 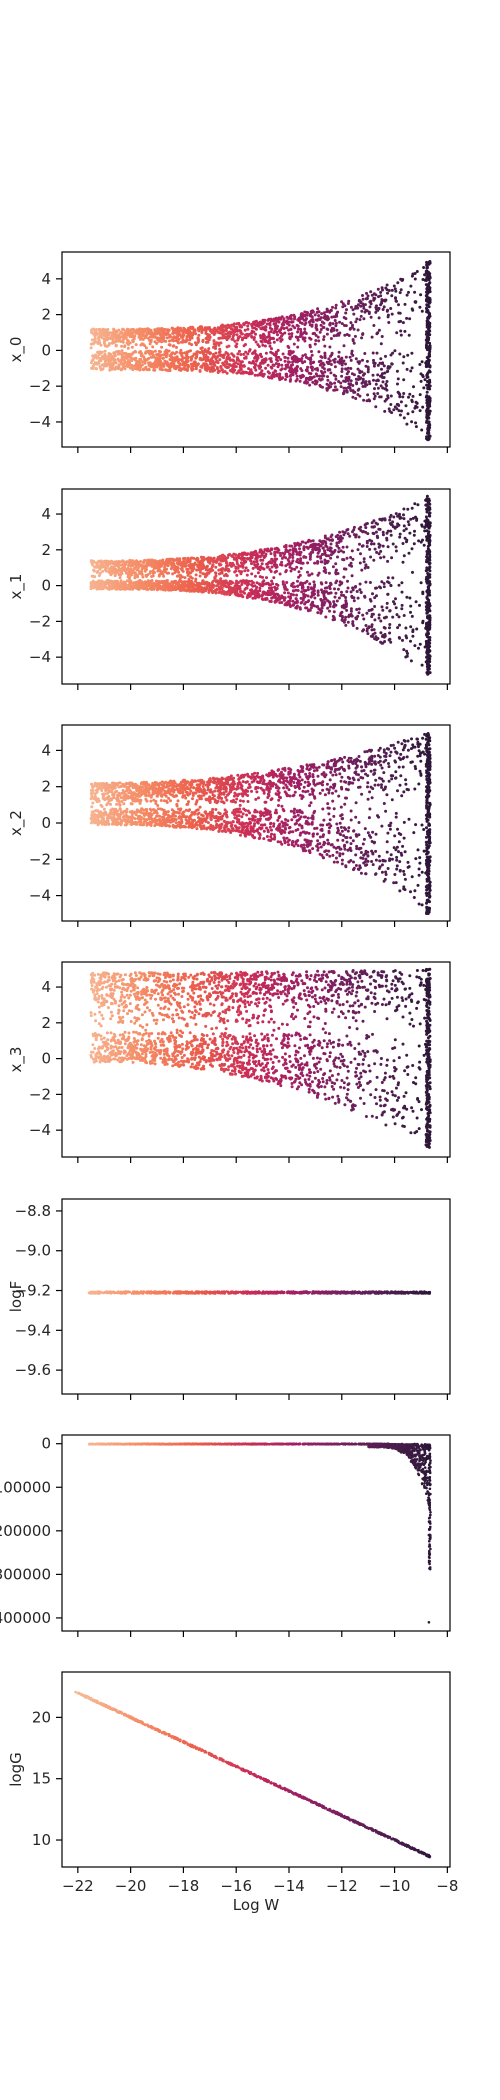 What do you see at coordinates (46, 350) in the screenshot?
I see `y-tick-label: 0` at bounding box center [46, 350].